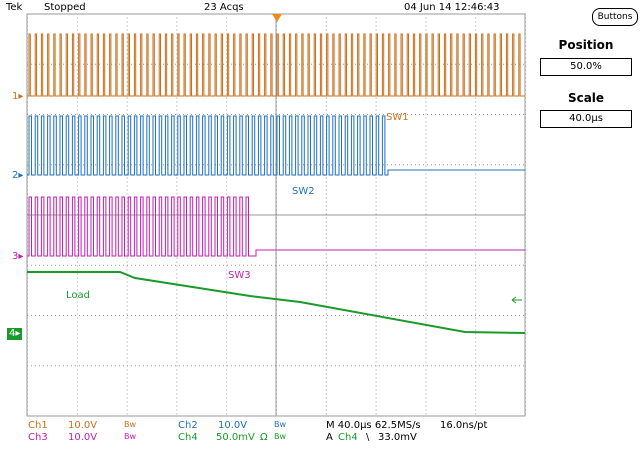 This screenshot has height=456, width=641. What do you see at coordinates (188, 425) in the screenshot?
I see `ch2-name: Ch2` at bounding box center [188, 425].